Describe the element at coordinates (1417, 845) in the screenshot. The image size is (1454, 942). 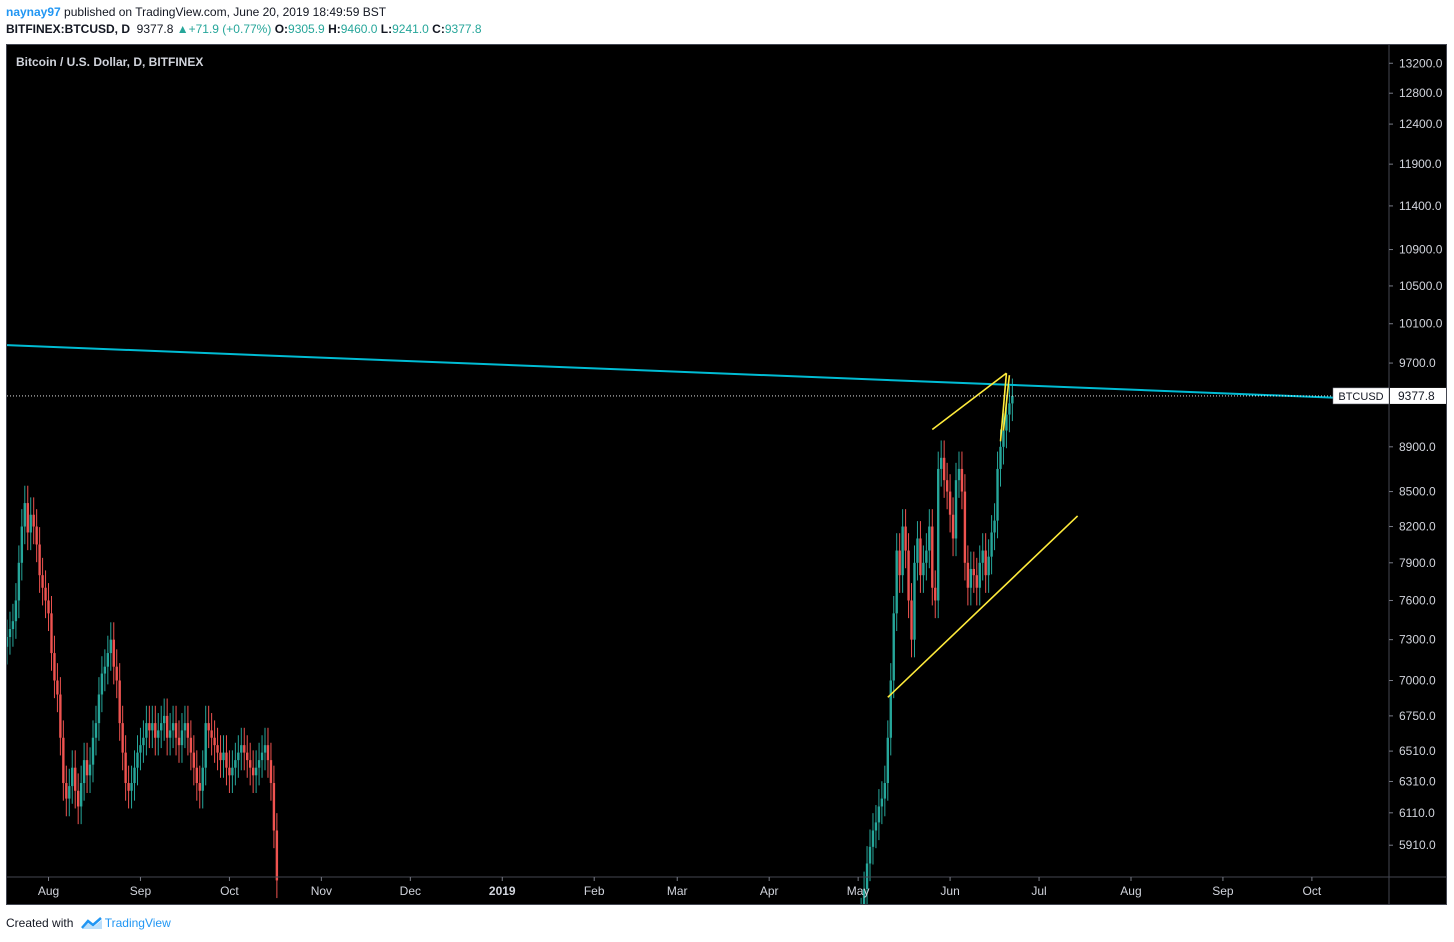
I see `price-tick-label: 5910.0` at that location.